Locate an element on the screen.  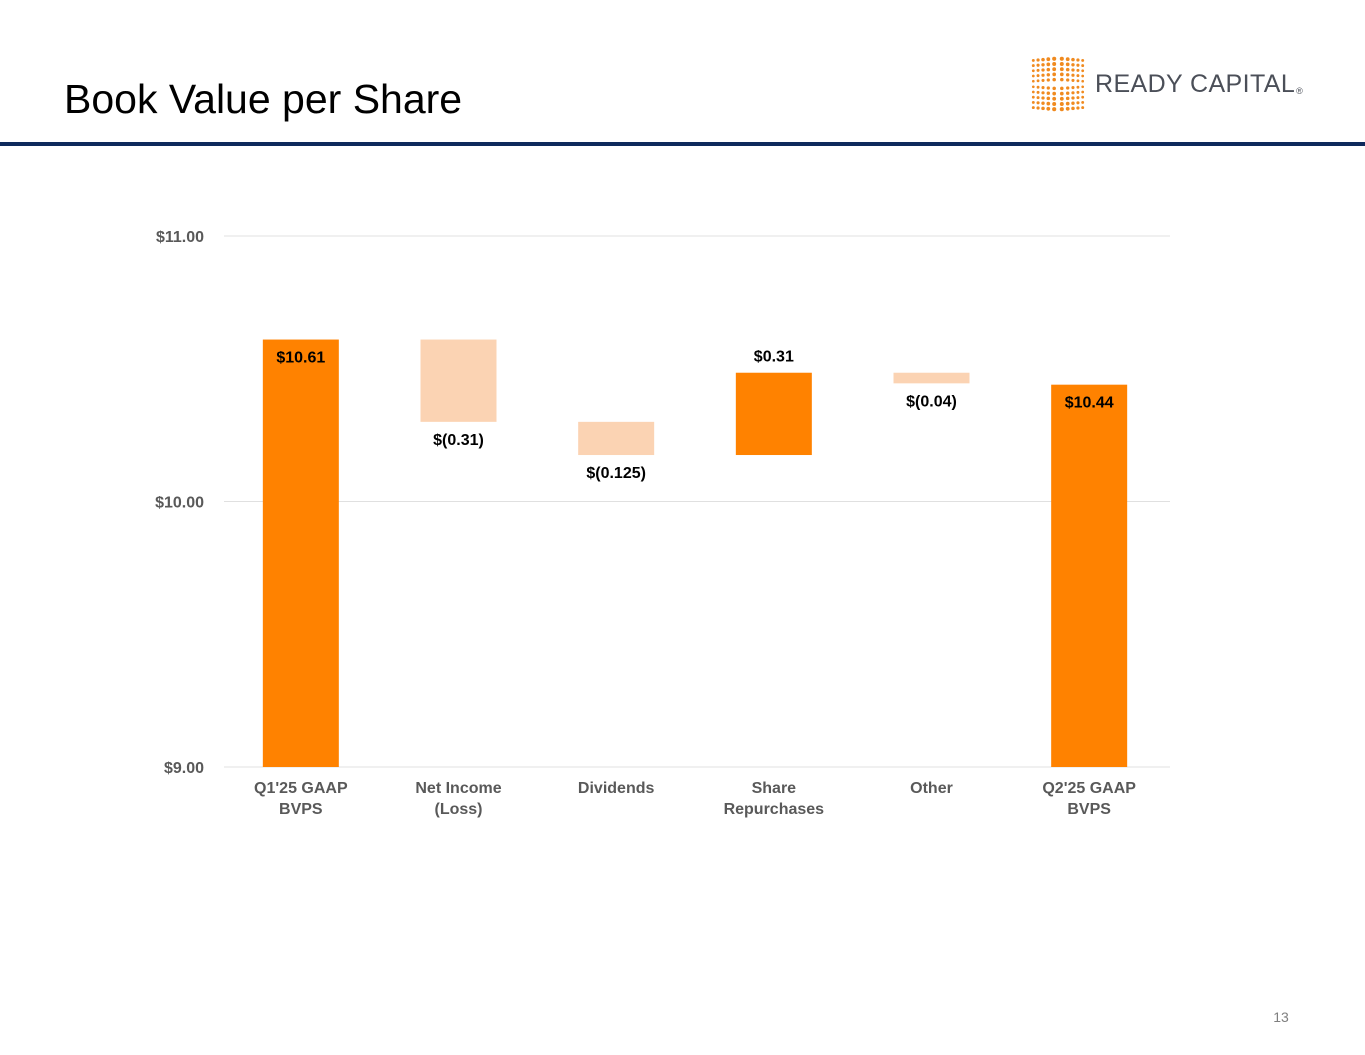
y-tick-label: $11.00 is located at coordinates (180, 237).